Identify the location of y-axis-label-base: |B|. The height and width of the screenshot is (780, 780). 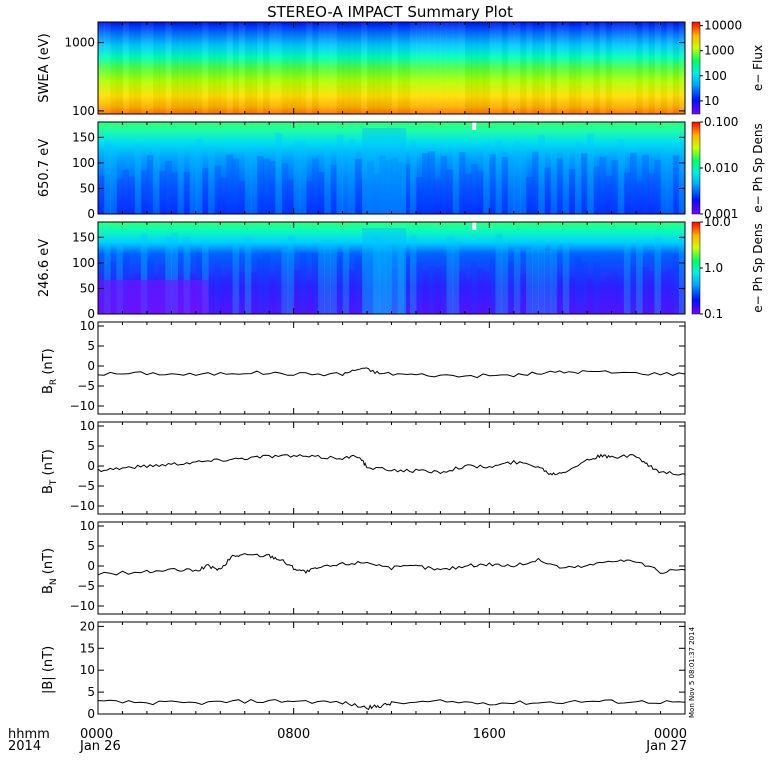
(48, 685).